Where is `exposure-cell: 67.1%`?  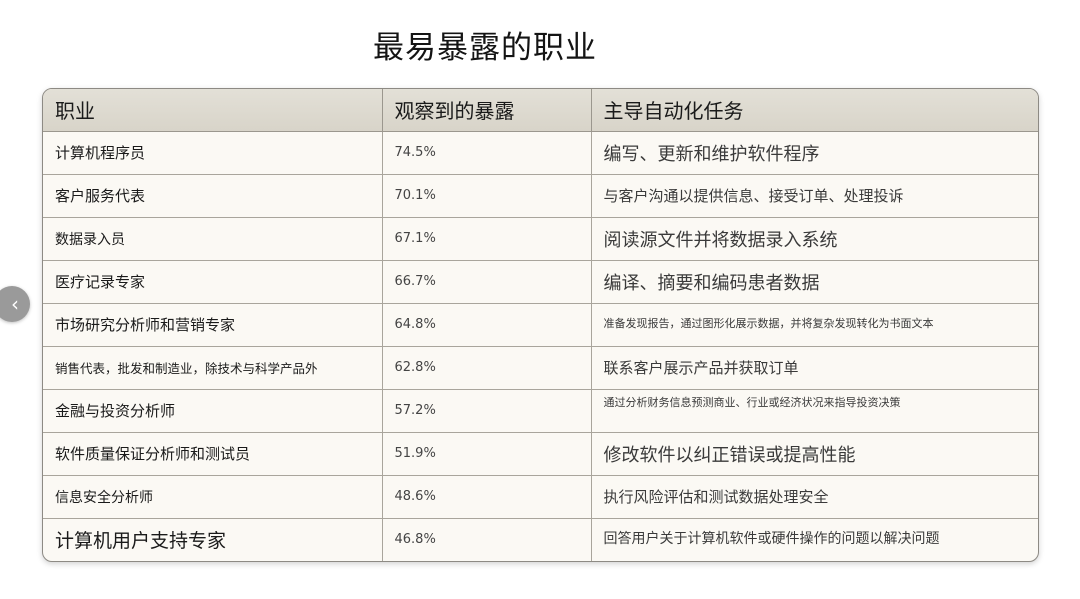 exposure-cell: 67.1% is located at coordinates (487, 239).